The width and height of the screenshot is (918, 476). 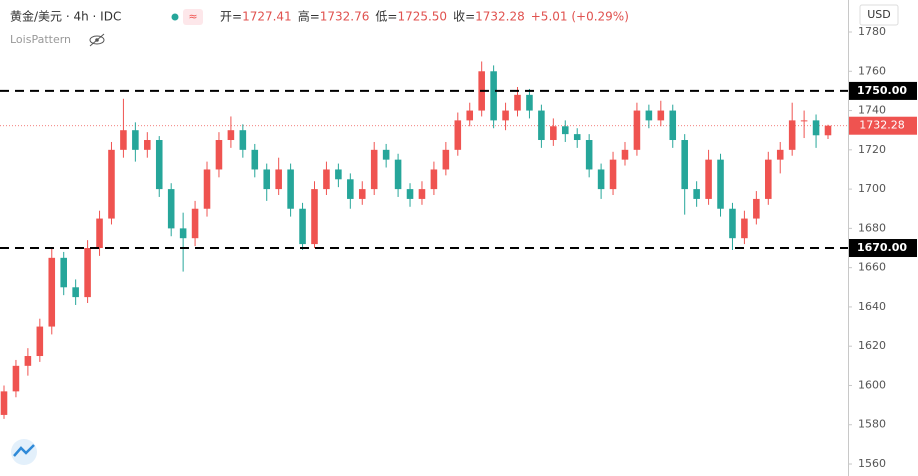 I want to click on y-tick-label: 1580, so click(x=872, y=424).